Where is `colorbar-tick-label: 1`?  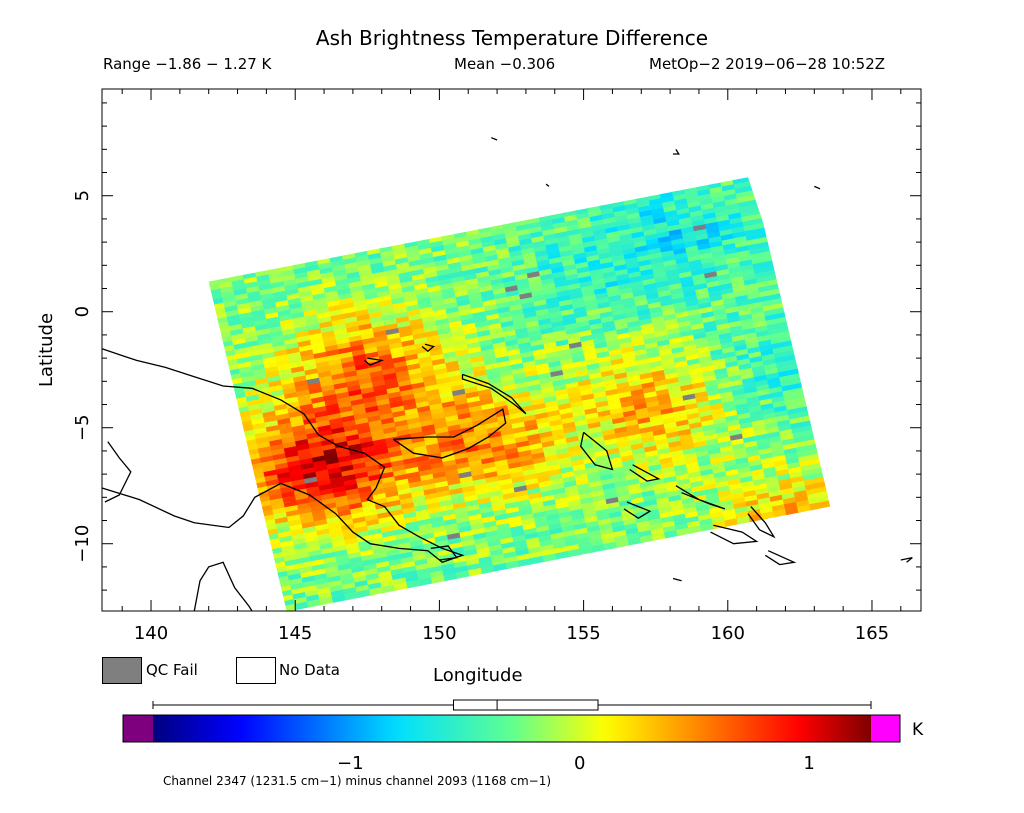
colorbar-tick-label: 1 is located at coordinates (808, 763).